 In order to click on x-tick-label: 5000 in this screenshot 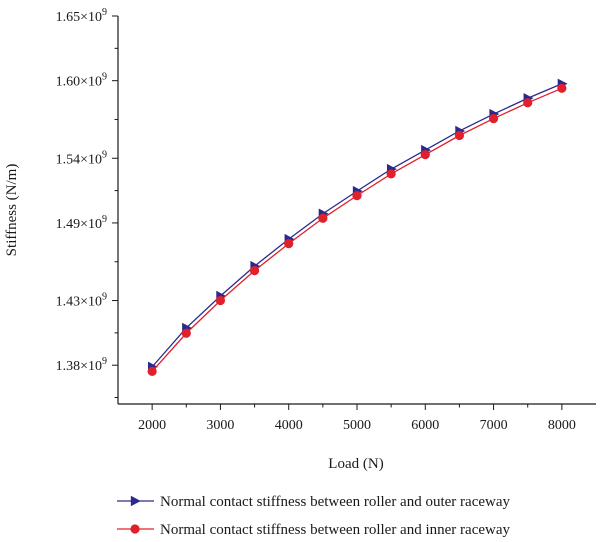, I will do `click(357, 425)`.